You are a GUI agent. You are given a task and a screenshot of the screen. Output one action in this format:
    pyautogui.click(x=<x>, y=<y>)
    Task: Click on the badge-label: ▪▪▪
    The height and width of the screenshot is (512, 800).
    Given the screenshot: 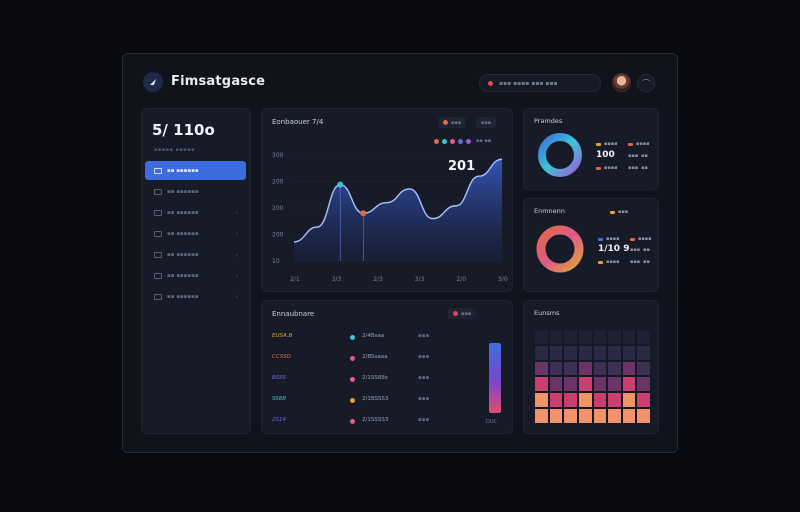 What is the action you would take?
    pyautogui.click(x=623, y=212)
    